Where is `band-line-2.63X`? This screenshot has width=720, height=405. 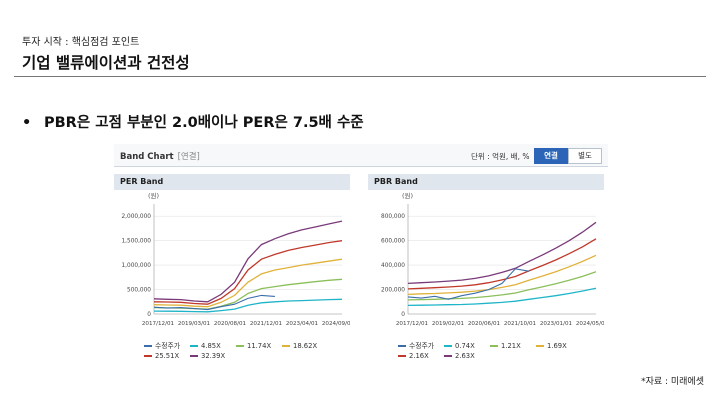
band-line-2.63X is located at coordinates (502, 253).